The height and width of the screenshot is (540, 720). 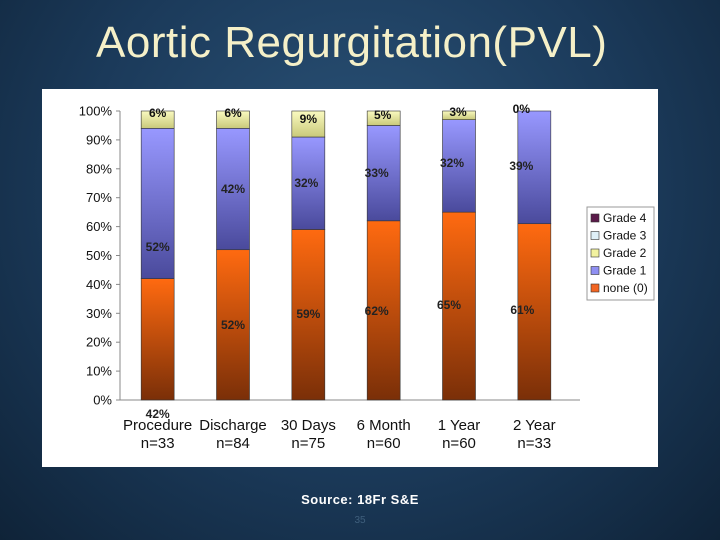 I want to click on legend-label: Grade 1, so click(x=625, y=271).